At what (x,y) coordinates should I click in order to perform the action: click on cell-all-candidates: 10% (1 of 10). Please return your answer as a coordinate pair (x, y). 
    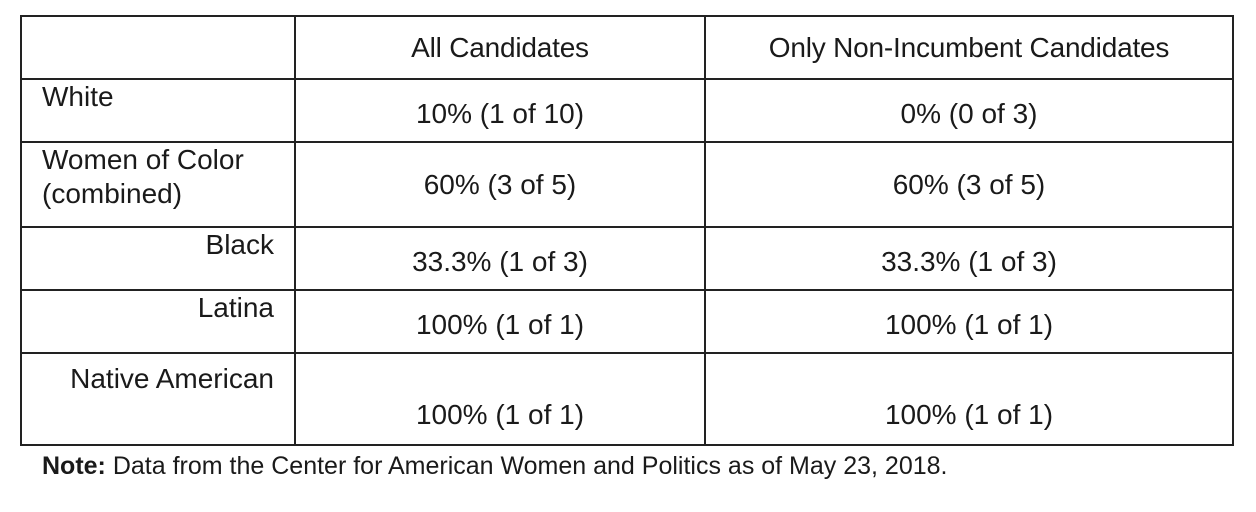
    Looking at the image, I should click on (500, 110).